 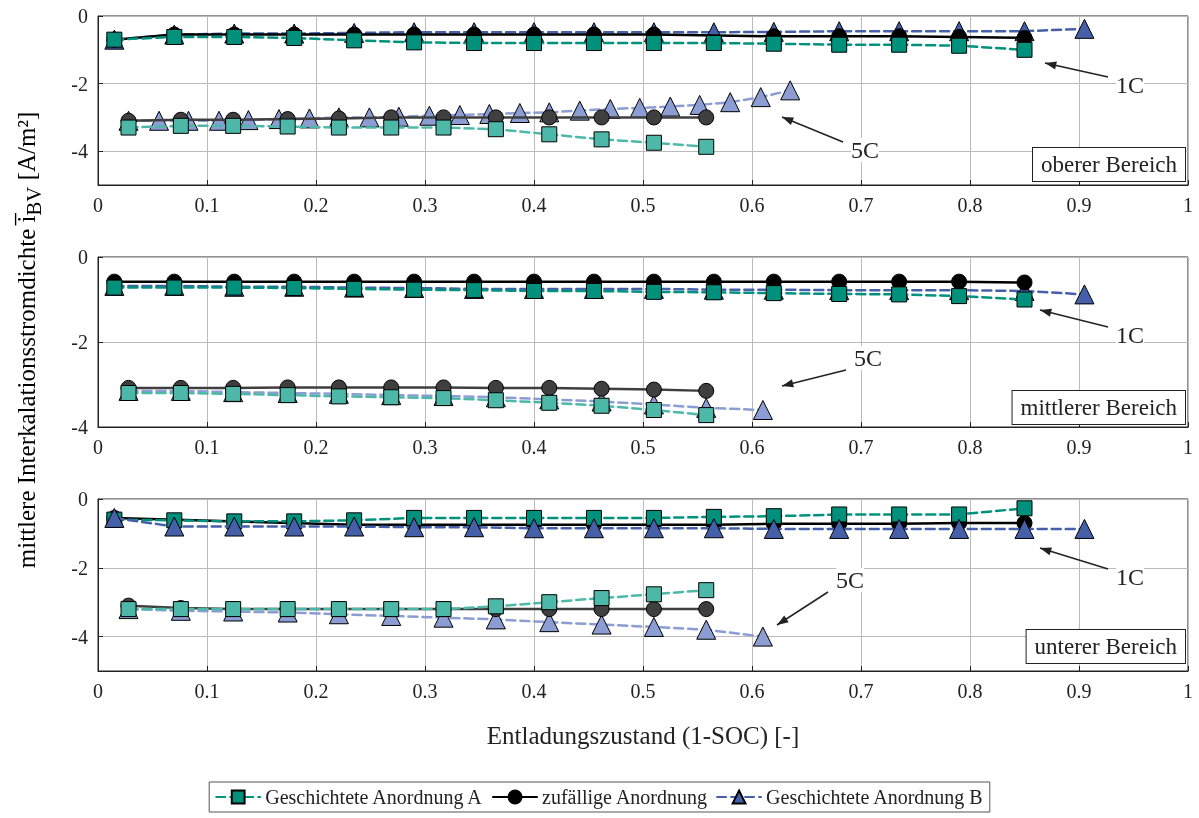 I want to click on x-axis-title: Entladungszustand (1-SOC) [-], so click(x=643, y=736).